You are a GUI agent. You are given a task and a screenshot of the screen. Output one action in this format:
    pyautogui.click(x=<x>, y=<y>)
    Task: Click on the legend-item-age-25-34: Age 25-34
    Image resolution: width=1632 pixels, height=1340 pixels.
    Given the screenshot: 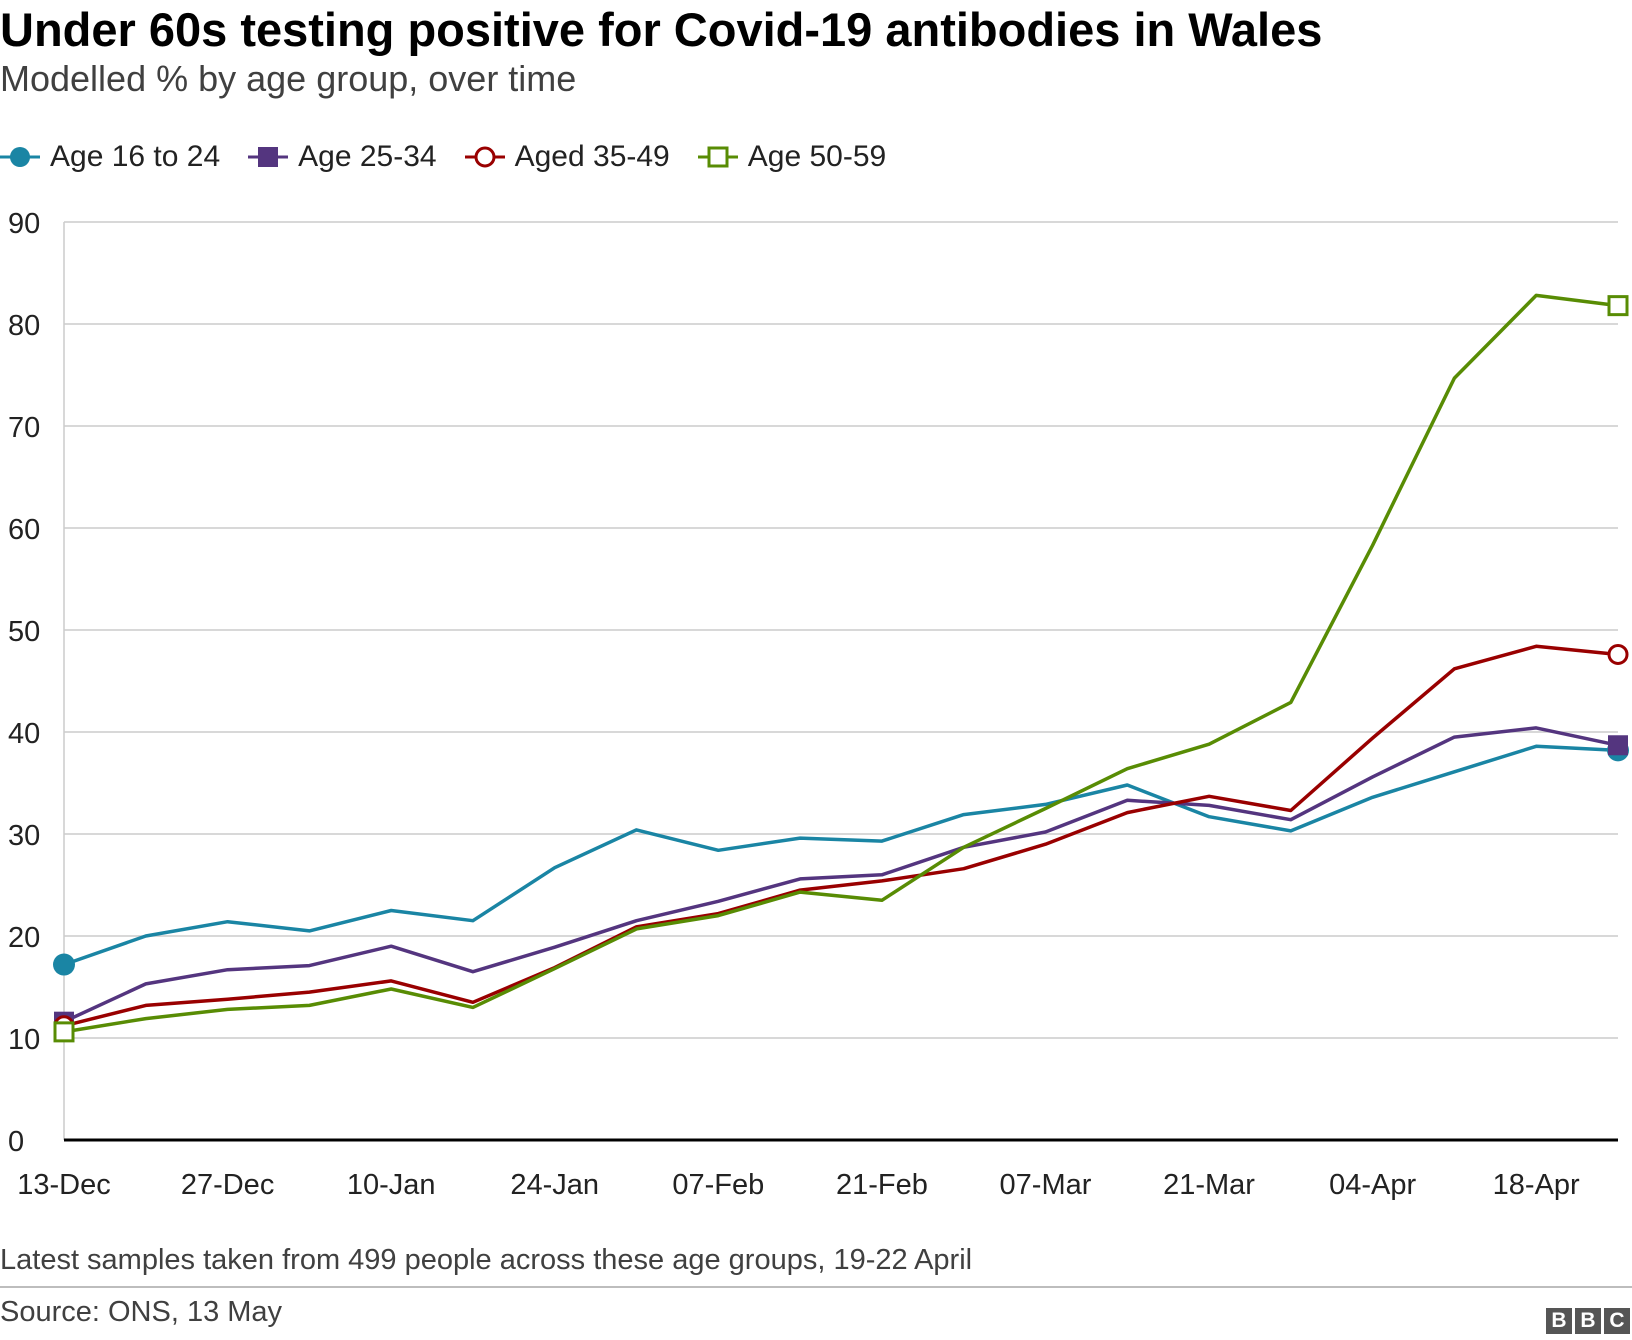 What is the action you would take?
    pyautogui.click(x=342, y=157)
    